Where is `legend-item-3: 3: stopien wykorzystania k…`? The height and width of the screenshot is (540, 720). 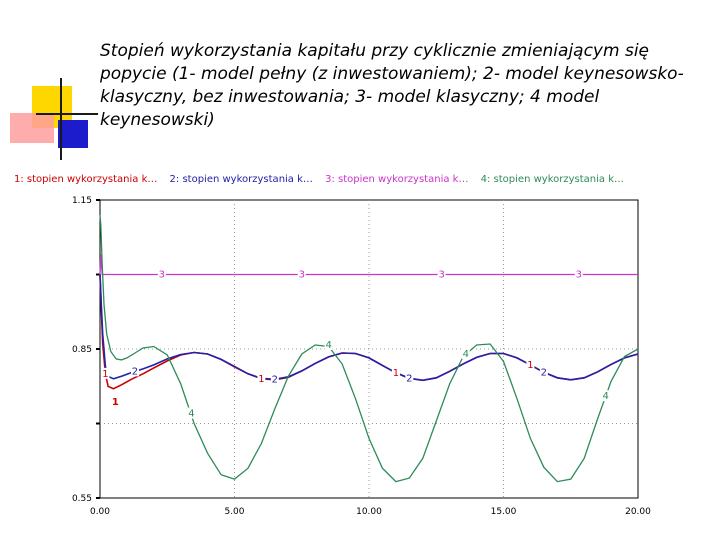
legend-item-3: 3: stopien wykorzystania k… is located at coordinates (397, 179).